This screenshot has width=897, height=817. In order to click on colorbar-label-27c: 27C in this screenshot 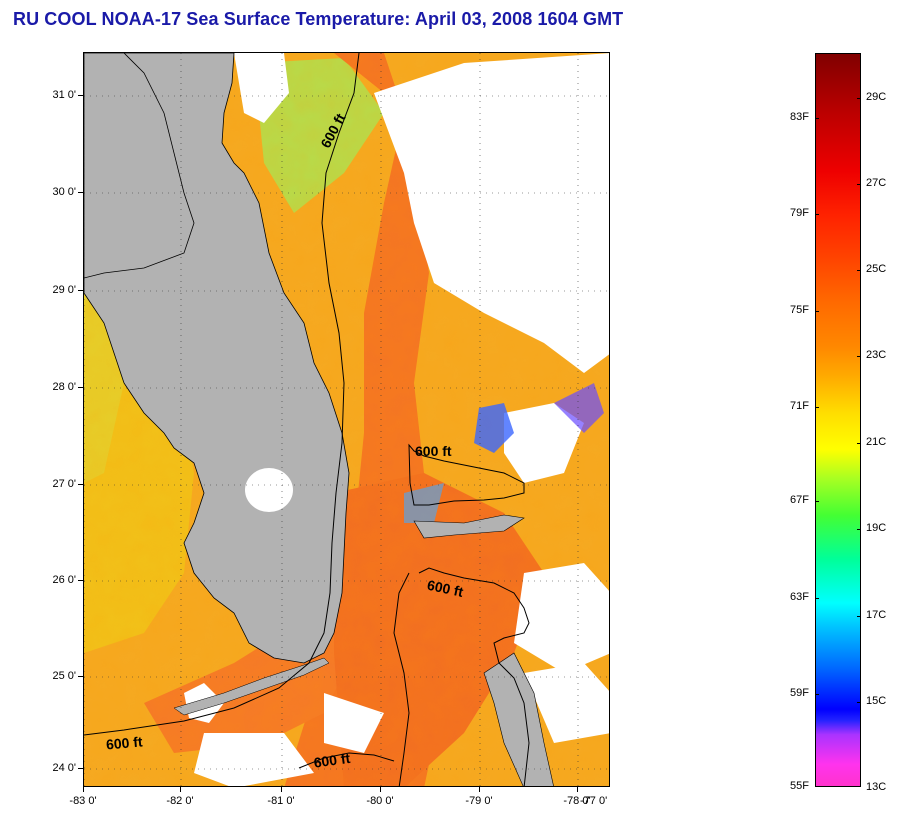, I will do `click(876, 183)`.